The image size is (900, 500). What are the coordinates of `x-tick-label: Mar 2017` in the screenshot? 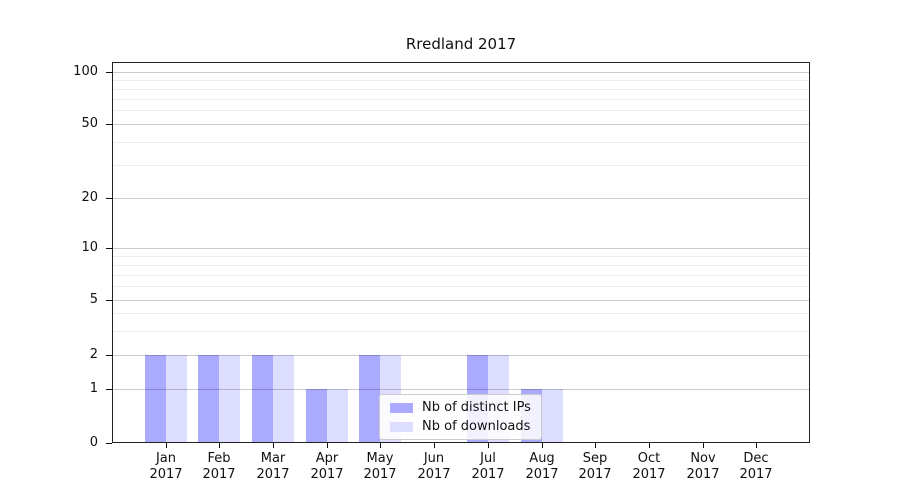 It's located at (273, 467).